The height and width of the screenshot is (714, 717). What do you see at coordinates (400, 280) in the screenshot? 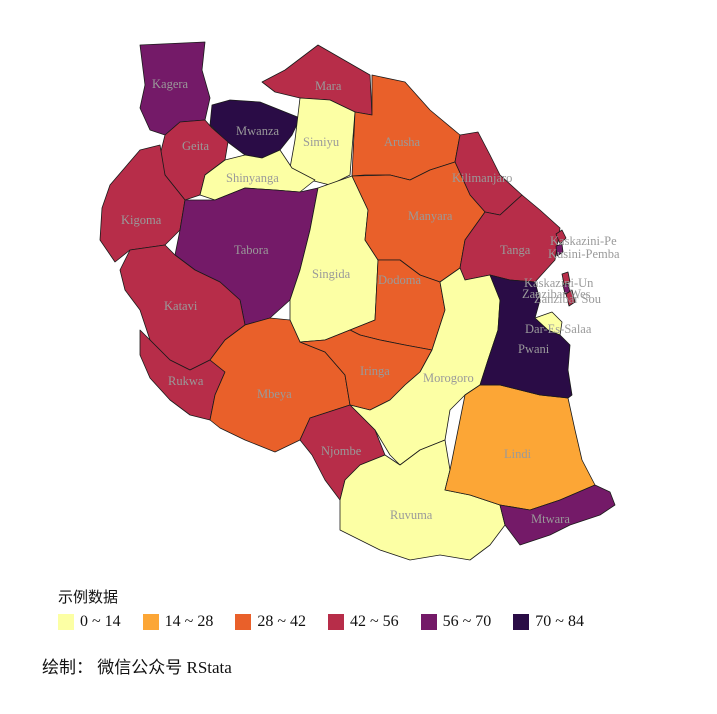
I see `label-dodoma: Dodoma` at bounding box center [400, 280].